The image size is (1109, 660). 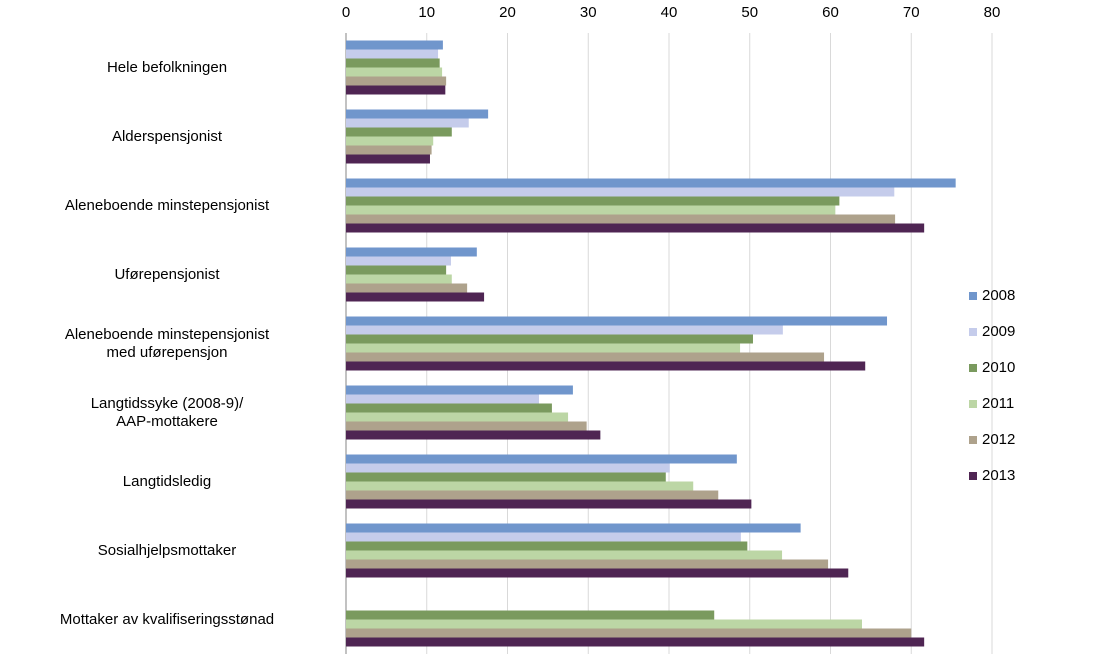 I want to click on legend-label: 2012, so click(x=998, y=439).